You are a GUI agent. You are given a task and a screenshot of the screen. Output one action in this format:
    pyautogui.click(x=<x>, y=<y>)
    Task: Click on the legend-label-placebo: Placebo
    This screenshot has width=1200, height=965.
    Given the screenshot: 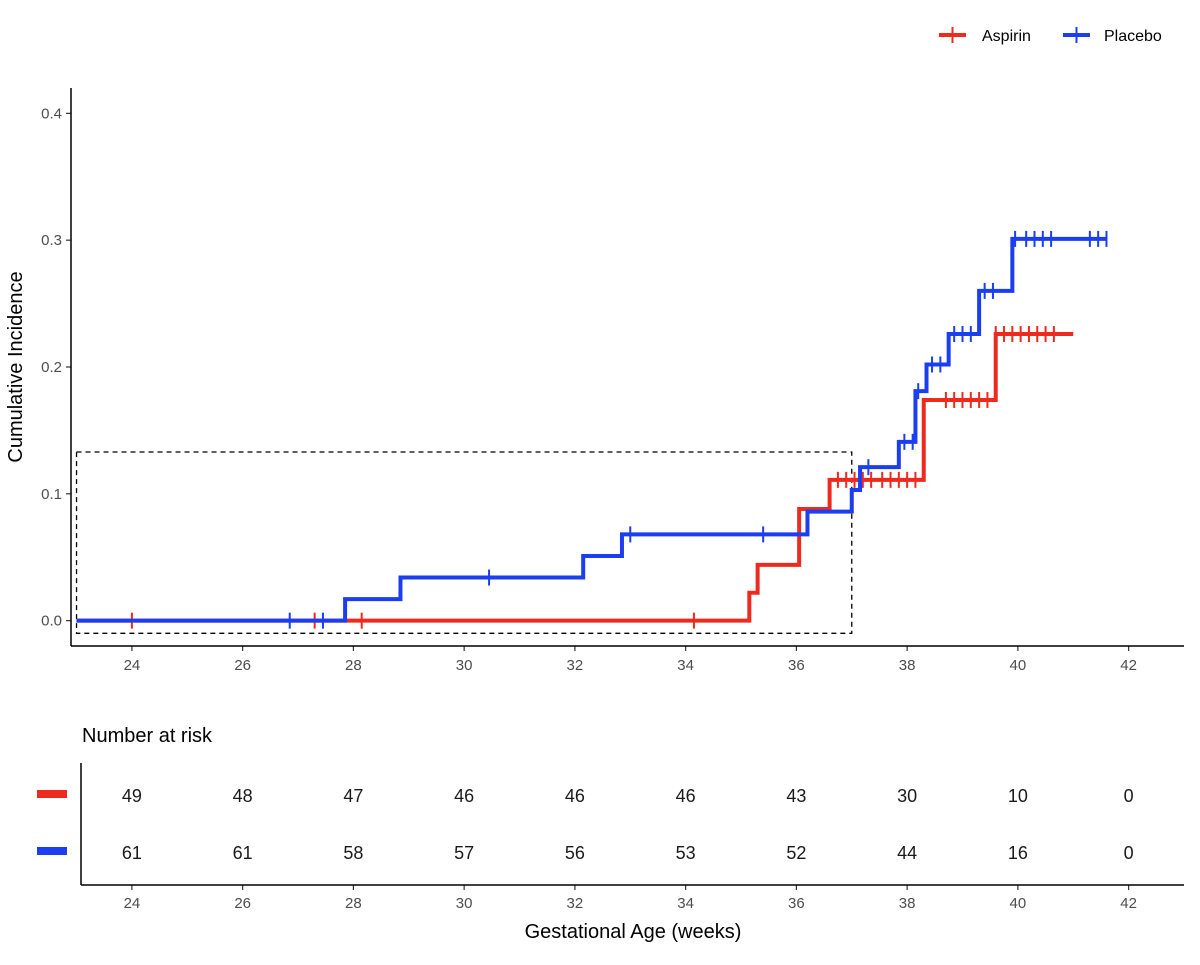 What is the action you would take?
    pyautogui.click(x=1133, y=36)
    